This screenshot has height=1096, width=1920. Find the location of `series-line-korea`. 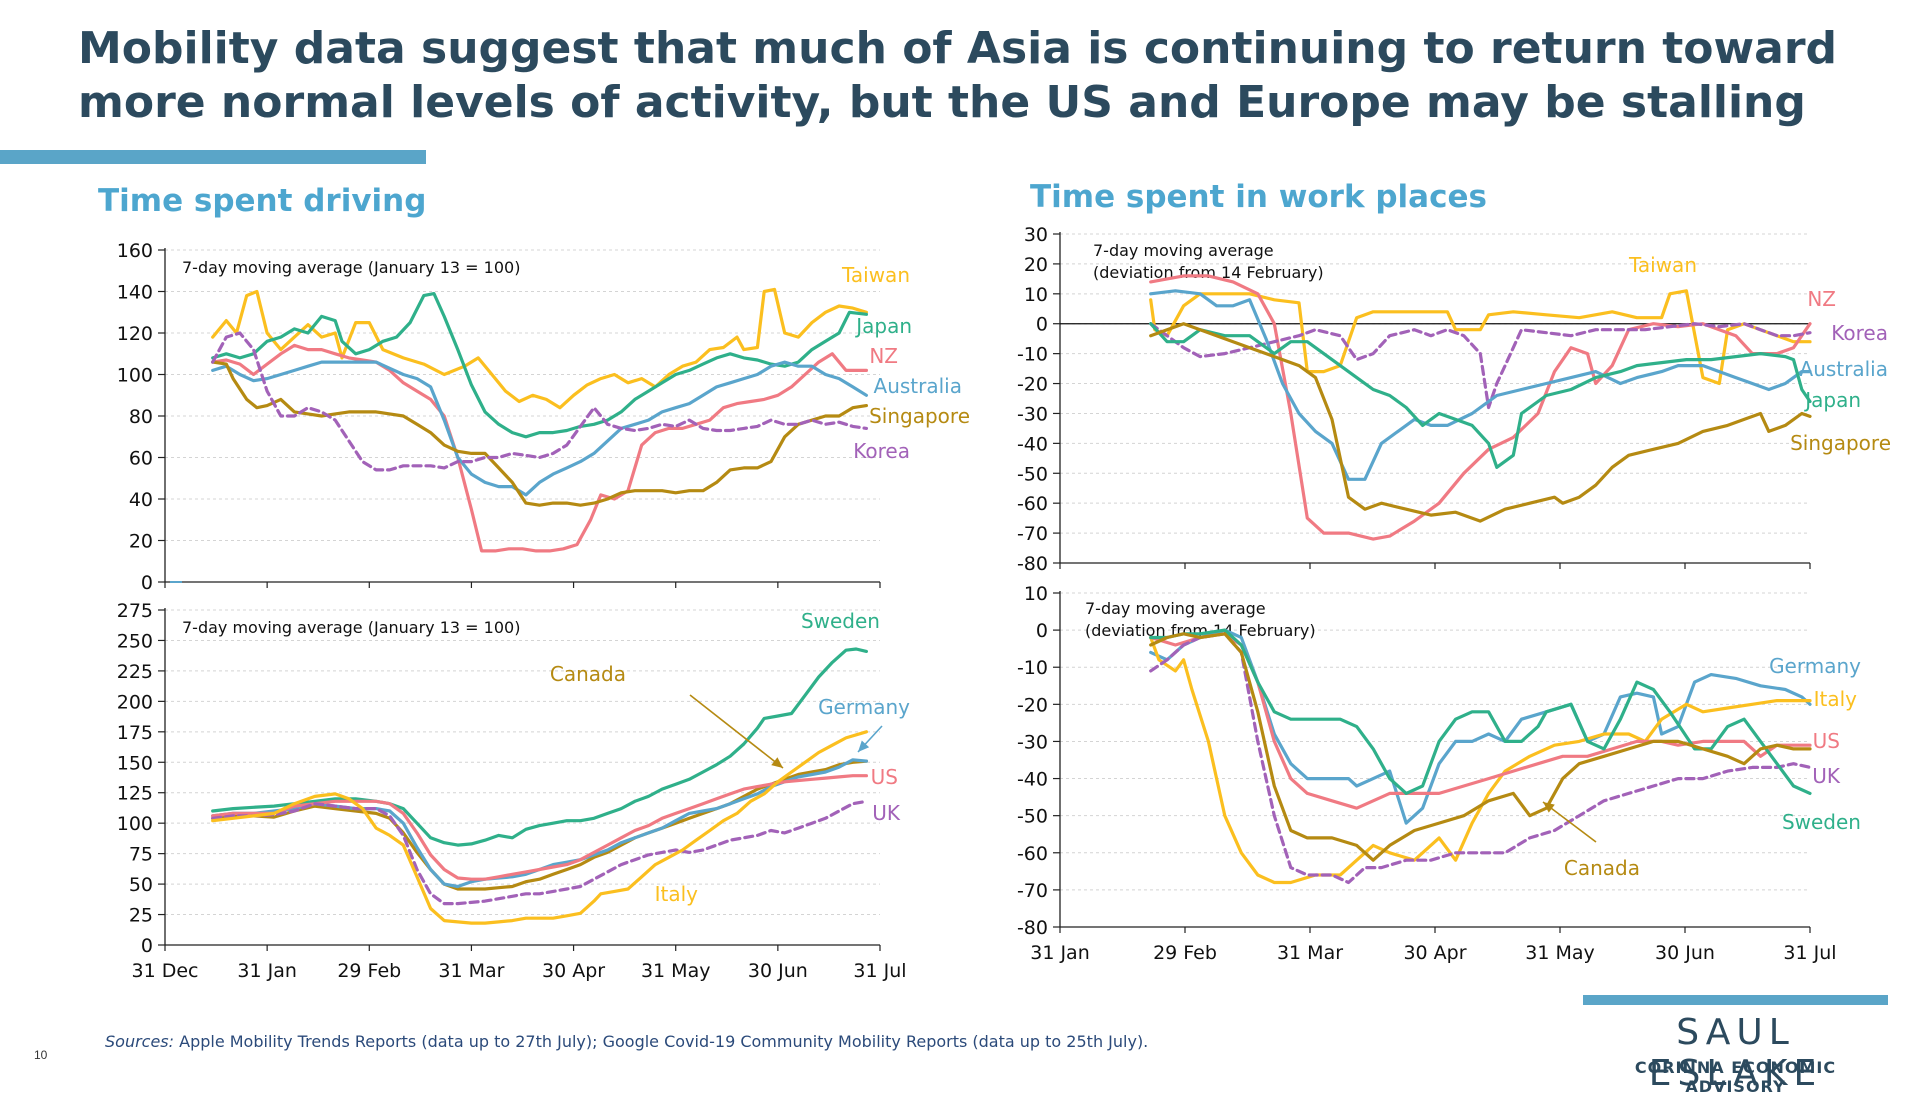

series-line-korea is located at coordinates (539, 401).